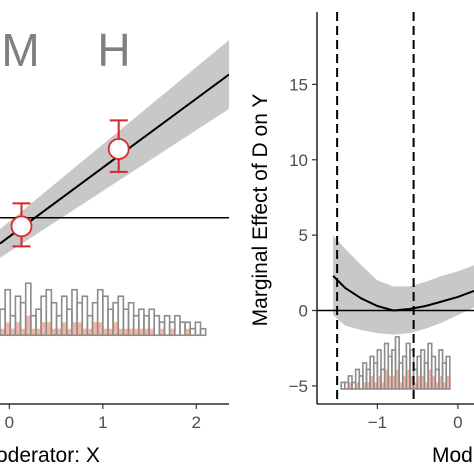 The width and height of the screenshot is (474, 474). Describe the element at coordinates (9, 422) in the screenshot. I see `left-x-tick-label: 0` at that location.